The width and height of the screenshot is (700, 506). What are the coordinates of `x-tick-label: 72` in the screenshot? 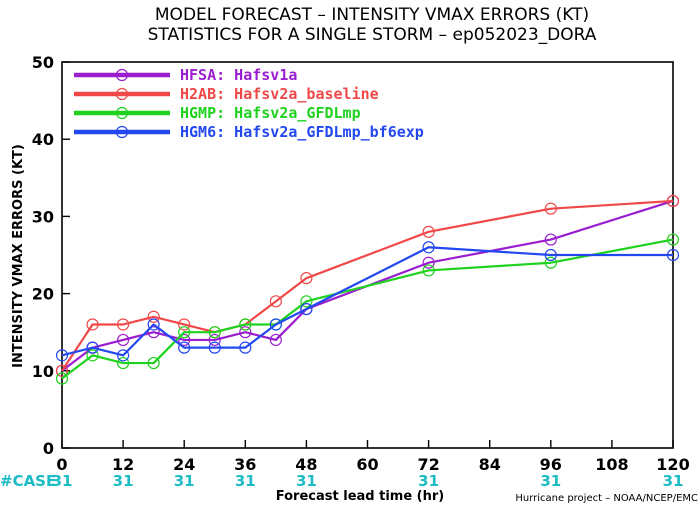 It's located at (428, 464).